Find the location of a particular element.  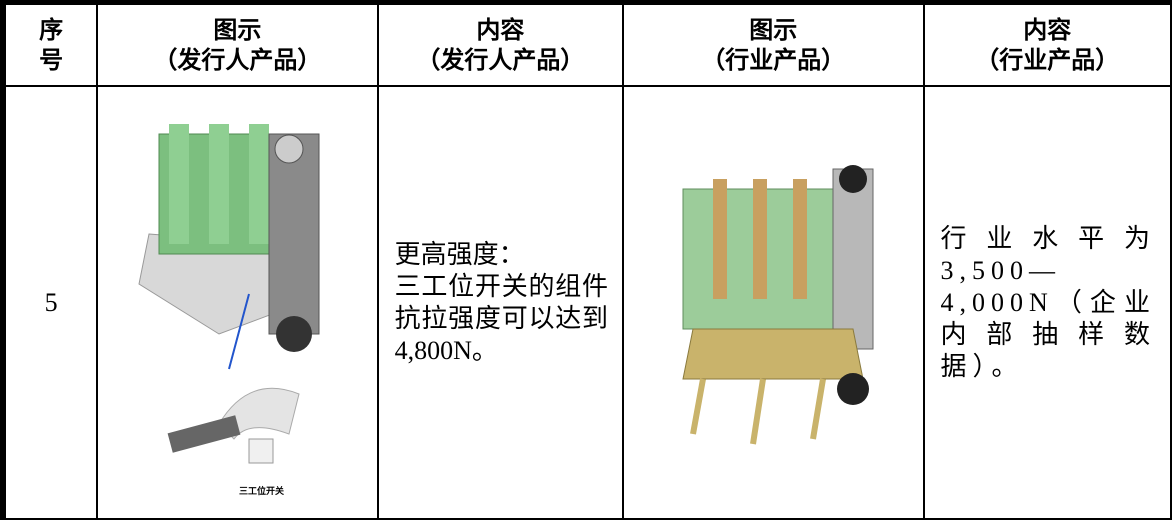

image-caption: 三工位开关 is located at coordinates (261, 491).